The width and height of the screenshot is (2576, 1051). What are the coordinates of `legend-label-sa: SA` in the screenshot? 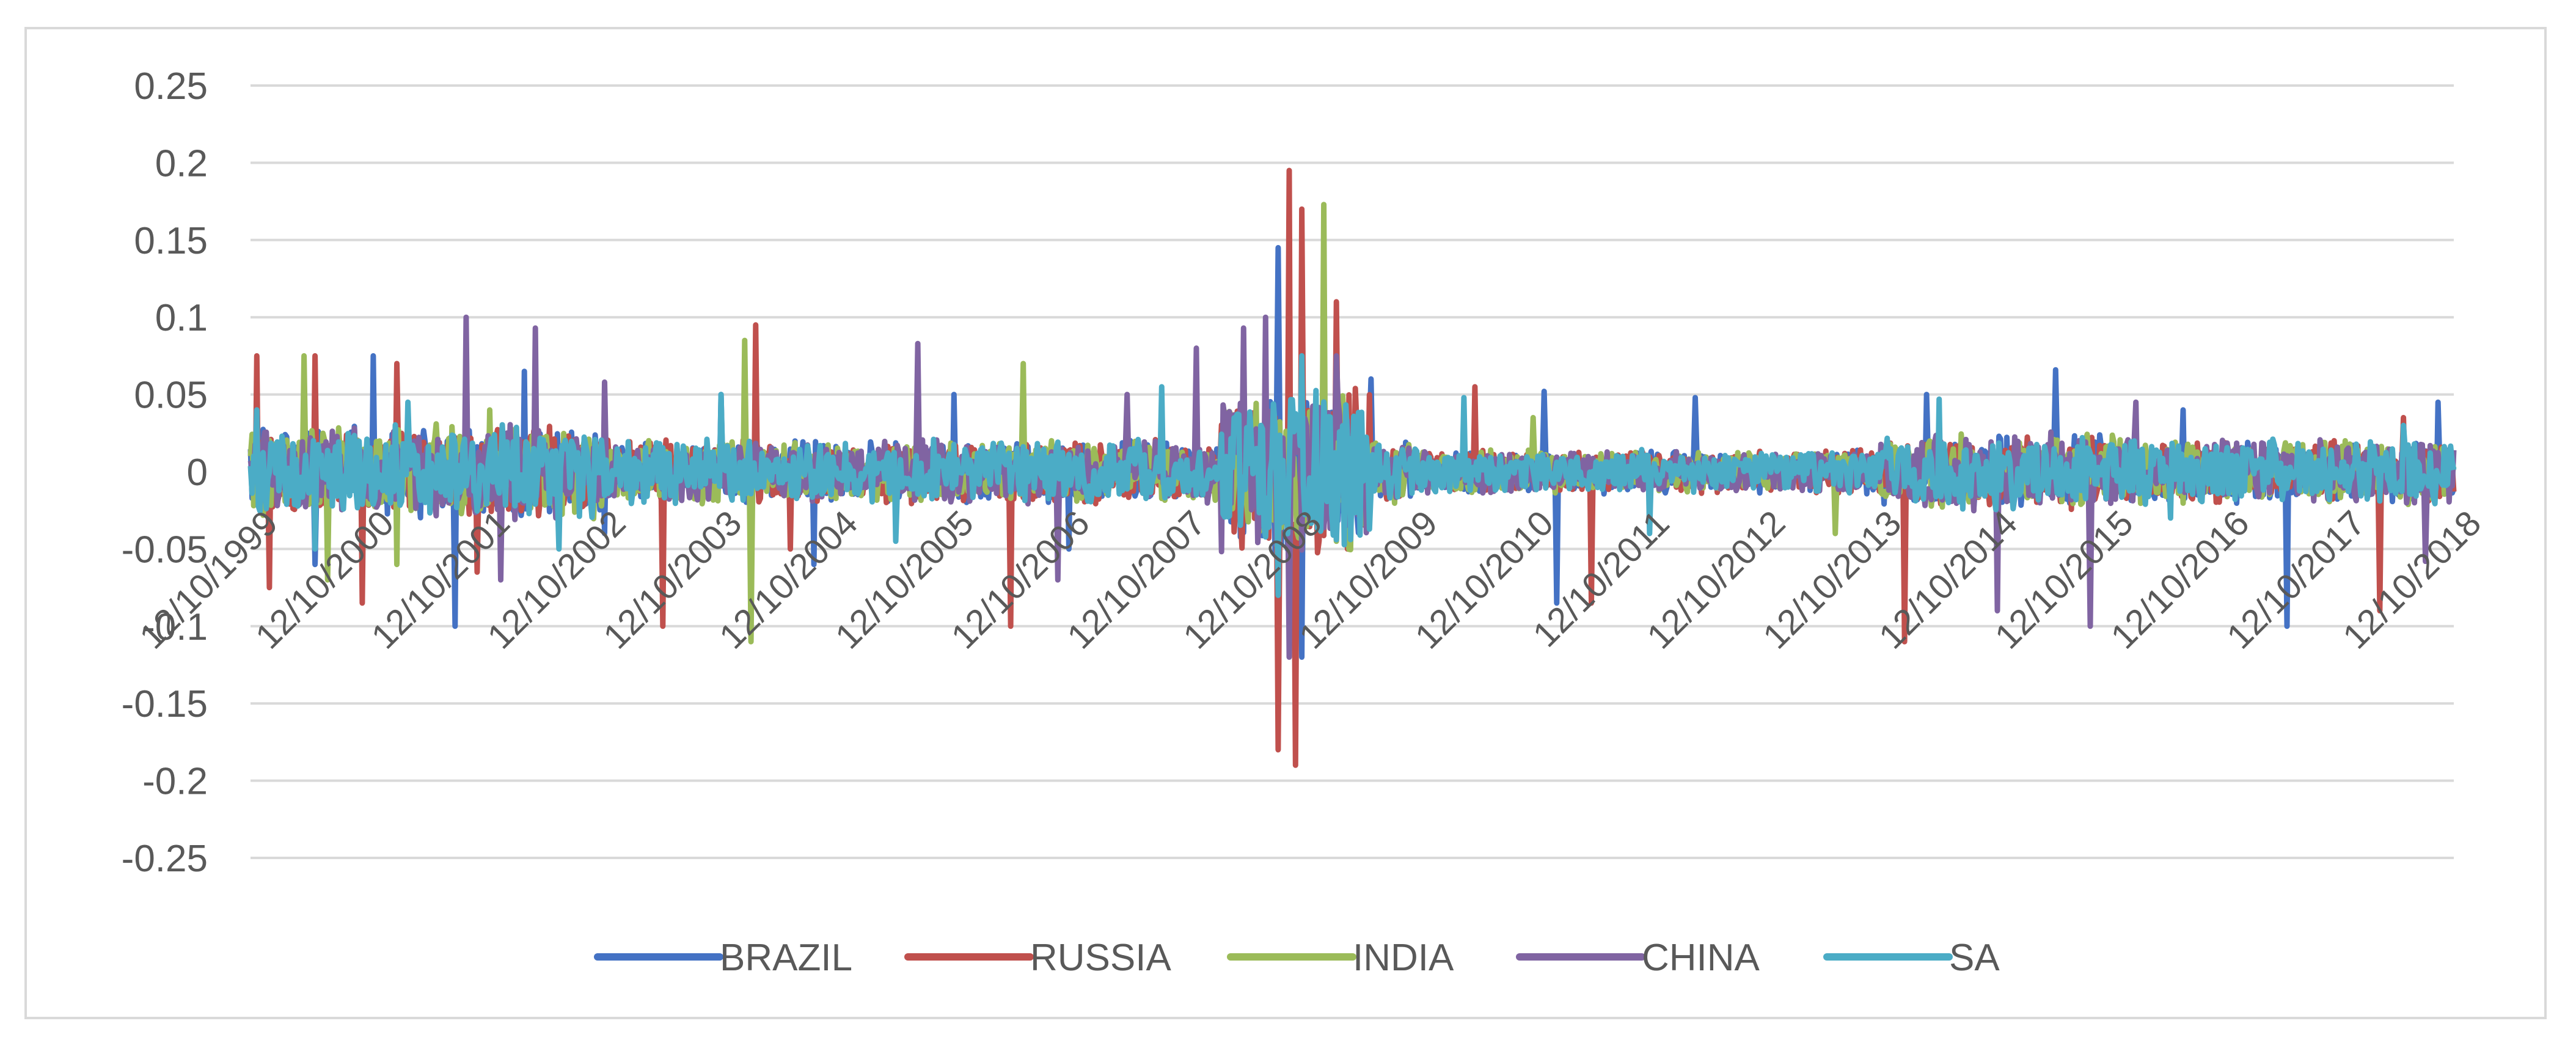 It's located at (1974, 958).